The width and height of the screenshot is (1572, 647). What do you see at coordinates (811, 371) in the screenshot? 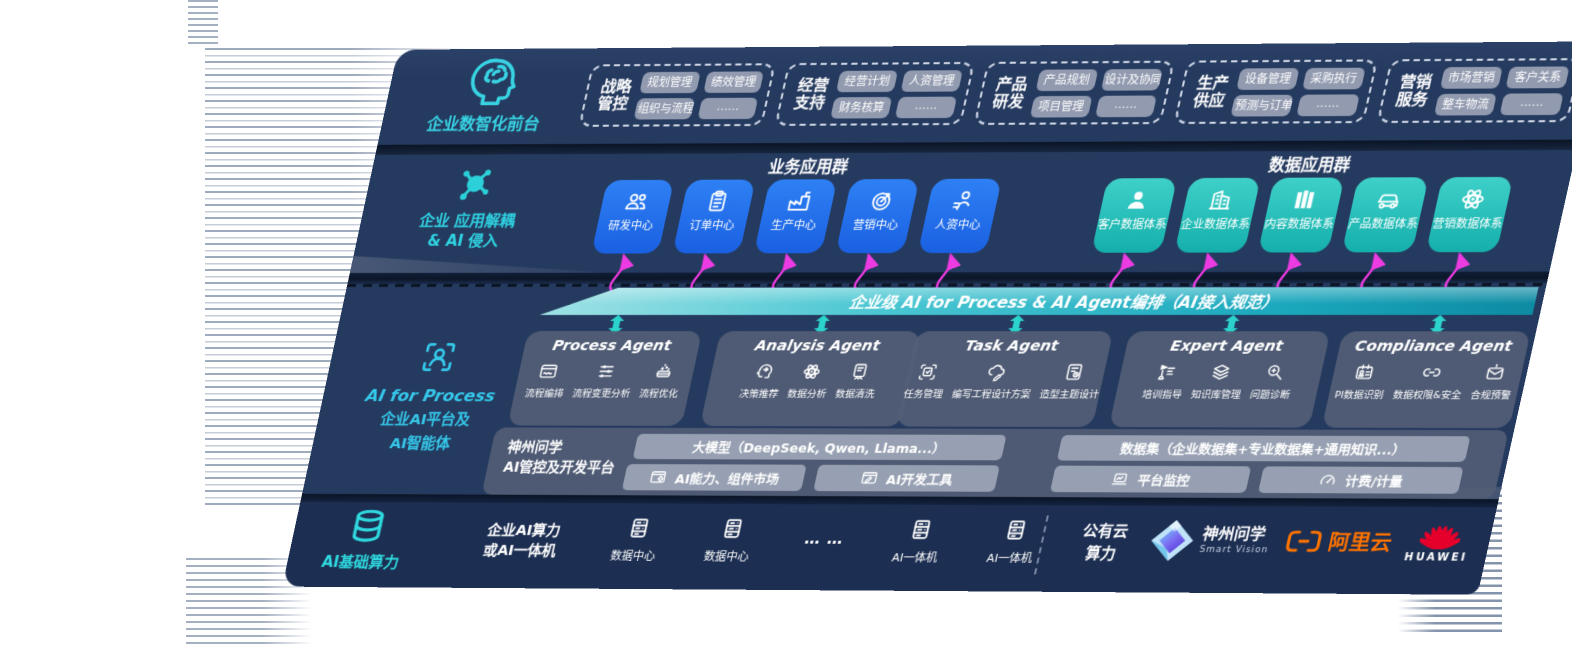
I see `analysis-atom-icon` at bounding box center [811, 371].